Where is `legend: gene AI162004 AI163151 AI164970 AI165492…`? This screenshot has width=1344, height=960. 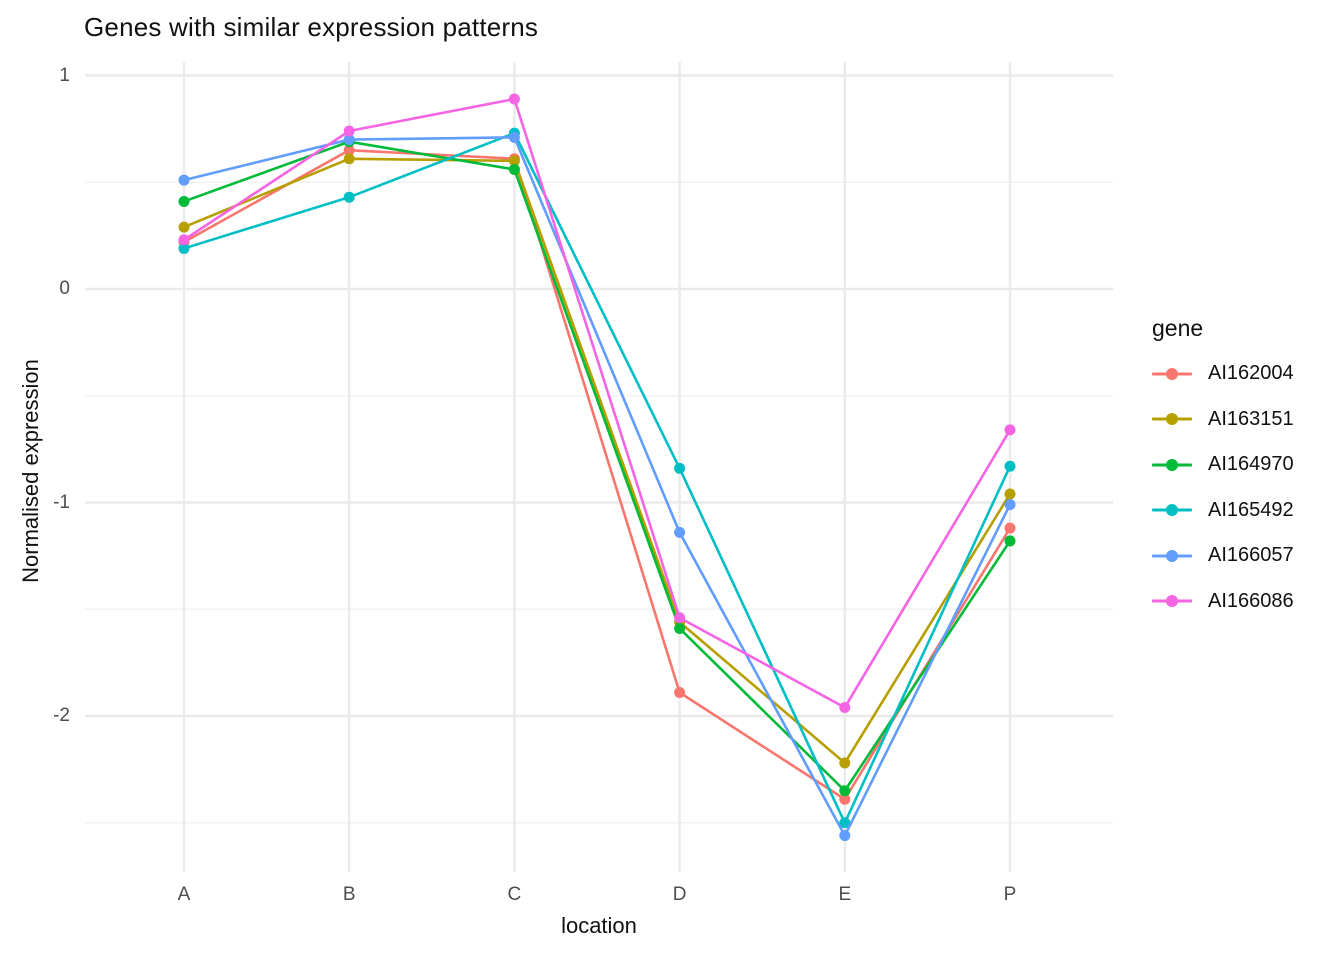
legend: gene AI162004 AI163151 AI164970 AI165492… is located at coordinates (1223, 468).